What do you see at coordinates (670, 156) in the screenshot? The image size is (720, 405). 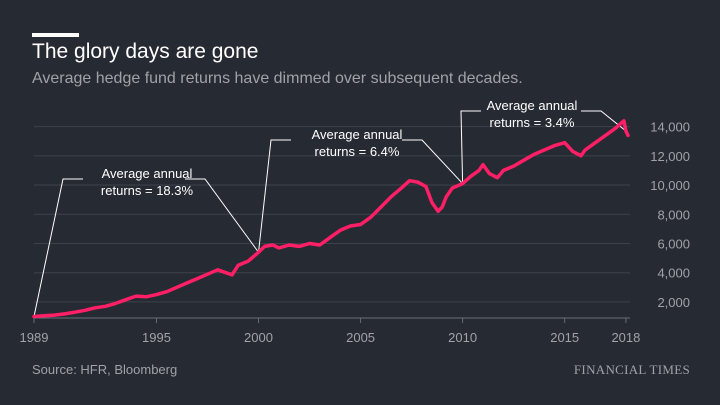 I see `y-tick-label: 12,000` at bounding box center [670, 156].